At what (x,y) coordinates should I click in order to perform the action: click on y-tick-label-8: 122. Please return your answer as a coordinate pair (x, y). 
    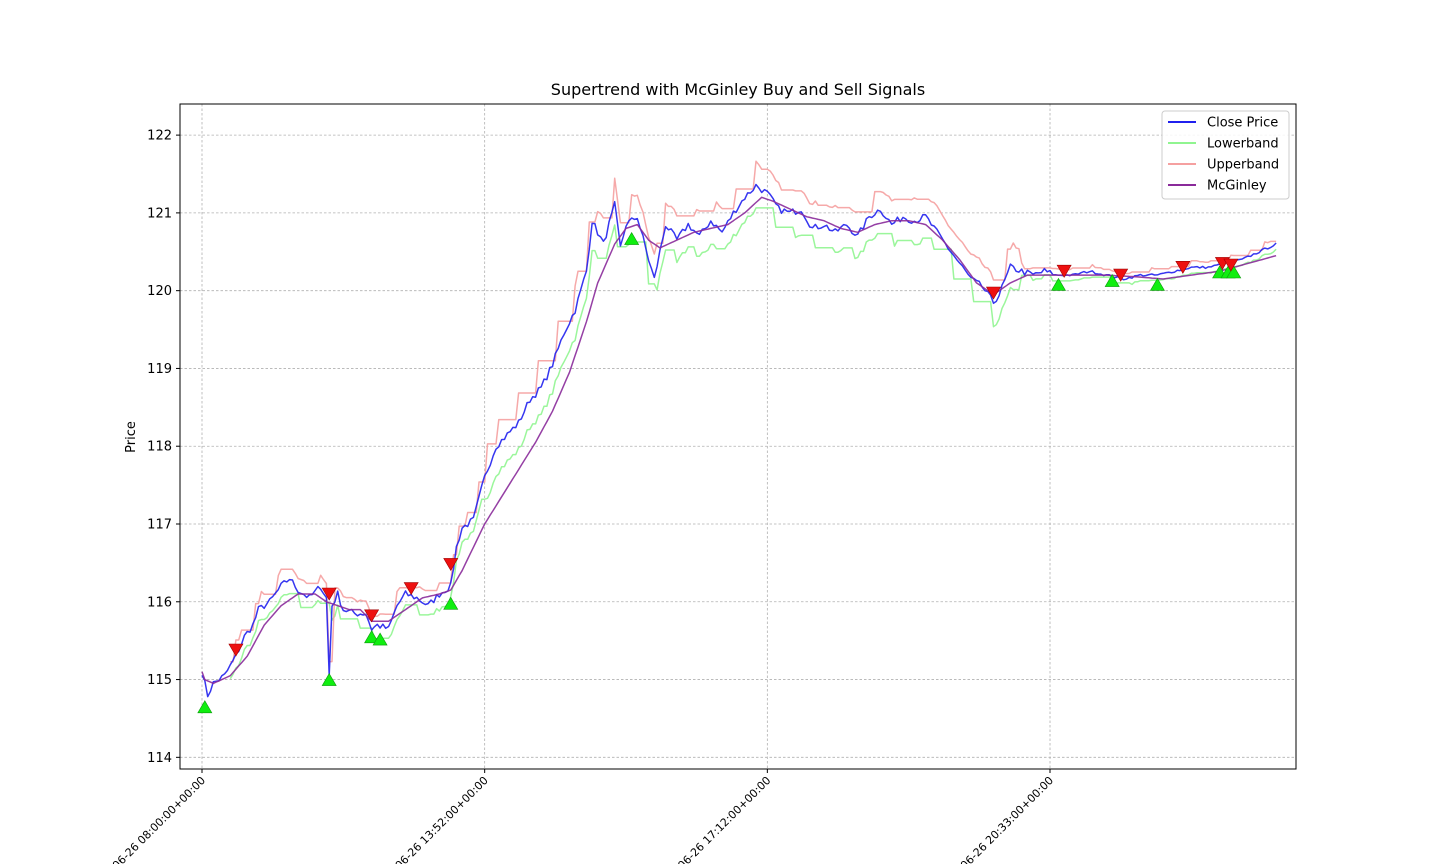
    Looking at the image, I should click on (159, 136).